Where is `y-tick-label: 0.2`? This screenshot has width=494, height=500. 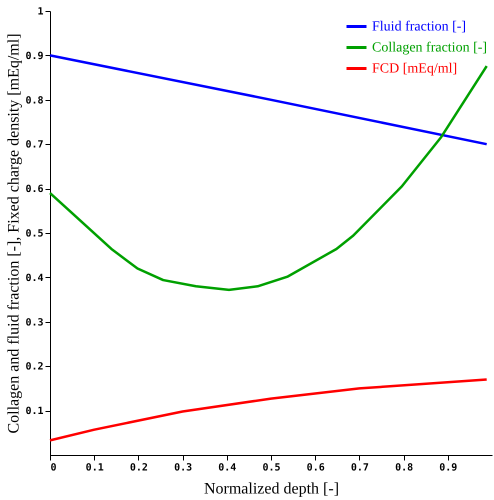 y-tick-label: 0.2 is located at coordinates (34, 367).